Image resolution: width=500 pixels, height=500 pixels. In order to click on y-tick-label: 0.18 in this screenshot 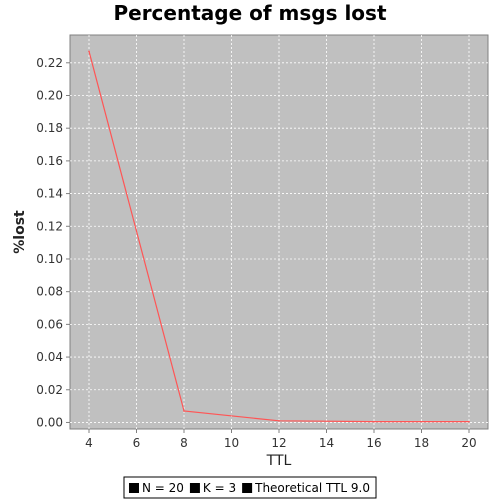, I will do `click(49, 128)`.